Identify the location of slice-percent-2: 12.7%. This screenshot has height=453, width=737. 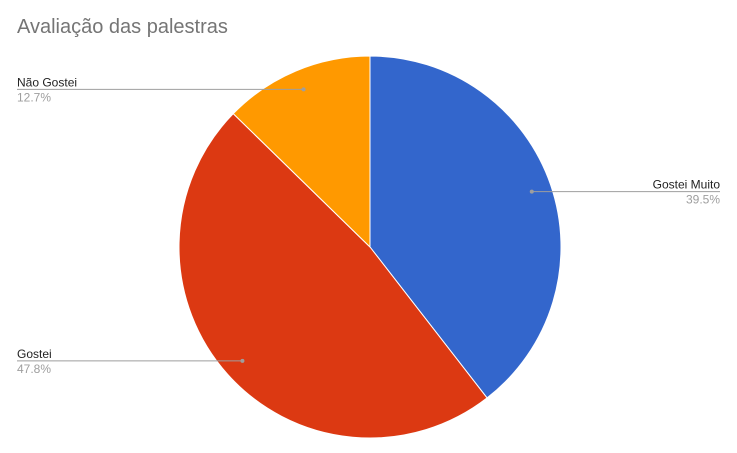
(34, 97).